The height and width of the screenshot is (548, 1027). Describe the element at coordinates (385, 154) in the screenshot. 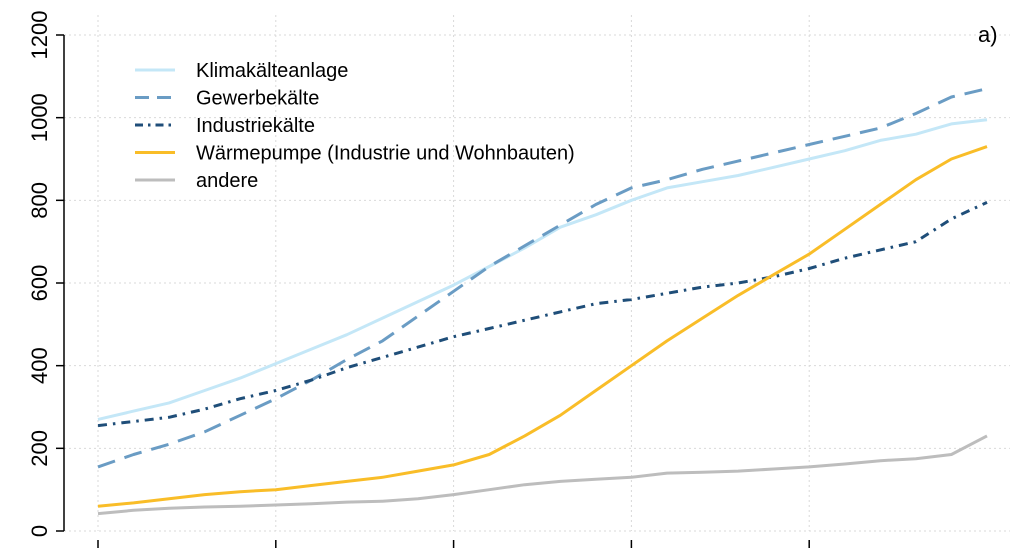

I see `legend-label: Wärmepumpe (Industrie und Wohnbauten)` at that location.